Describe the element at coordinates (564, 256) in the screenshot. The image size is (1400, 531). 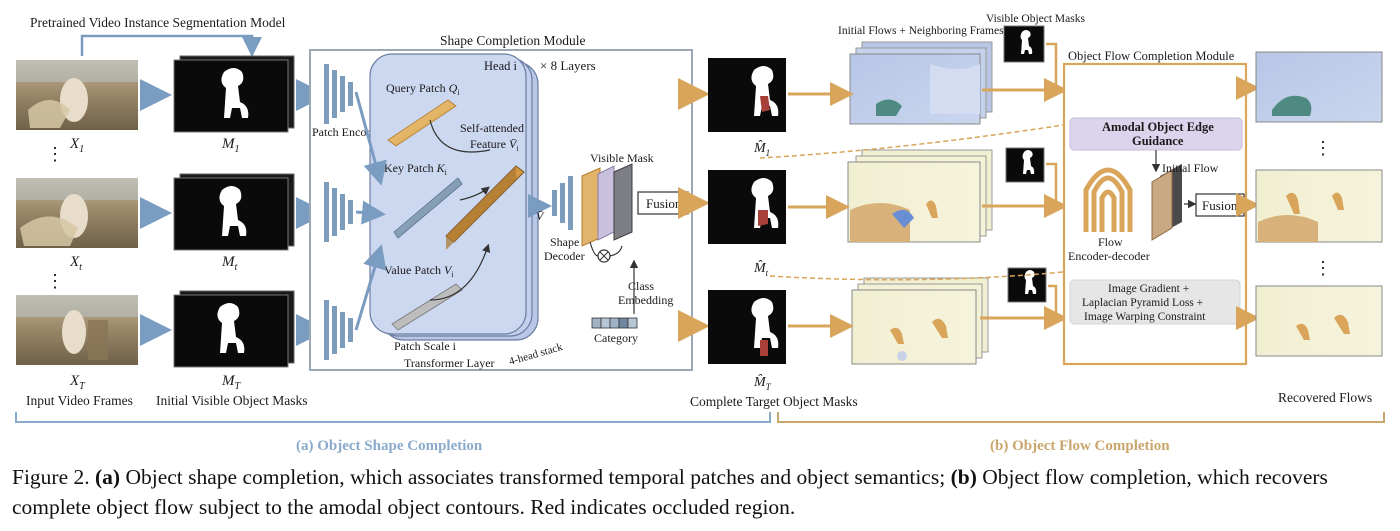
I see `shape-decoder-label-2: Decoder` at that location.